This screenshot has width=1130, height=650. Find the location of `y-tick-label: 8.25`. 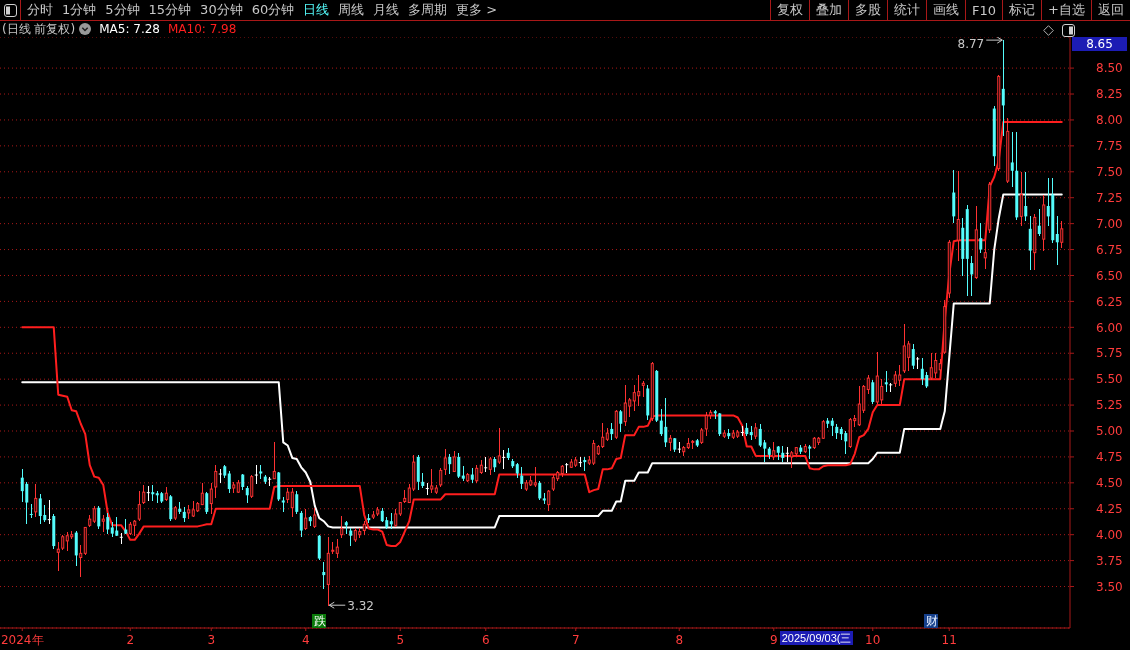

y-tick-label: 8.25 is located at coordinates (1109, 94).